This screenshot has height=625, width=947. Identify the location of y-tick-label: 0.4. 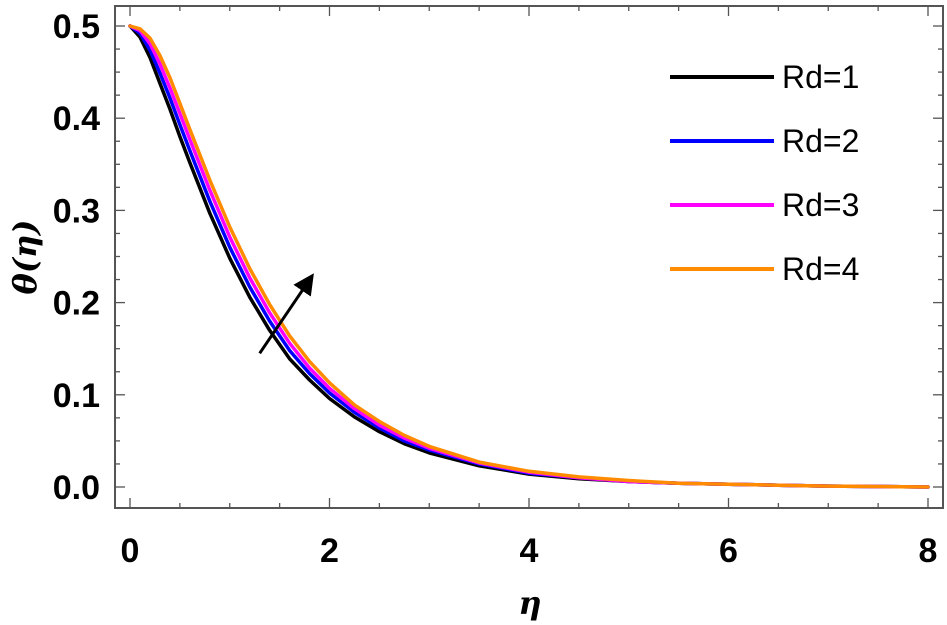
(76, 119).